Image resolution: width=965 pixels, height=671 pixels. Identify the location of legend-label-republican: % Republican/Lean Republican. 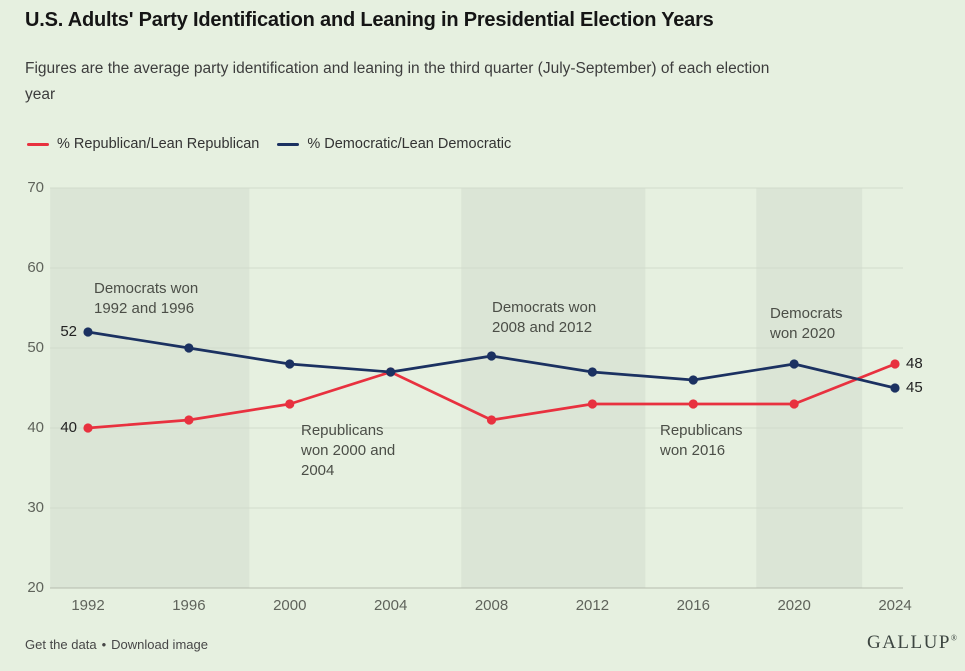
(158, 144).